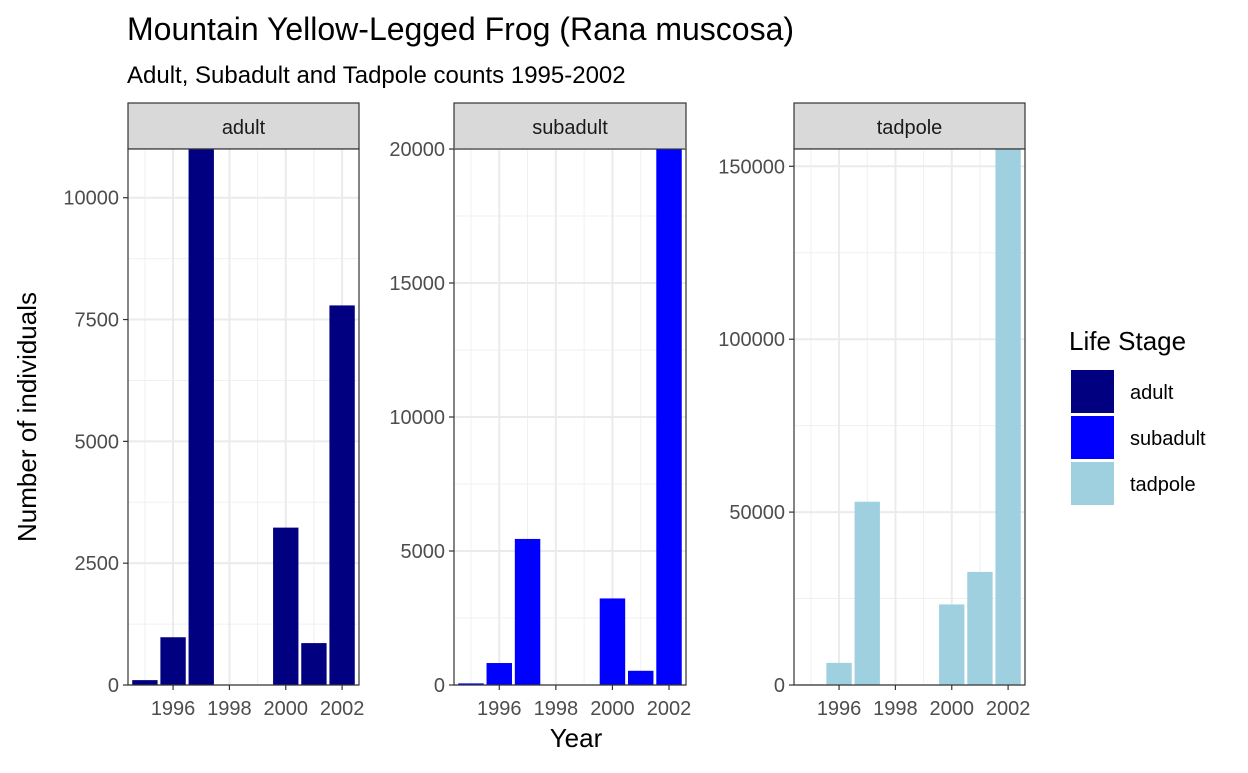 This screenshot has width=1248, height=773. What do you see at coordinates (145, 682) in the screenshot?
I see `bar-adult-1995` at bounding box center [145, 682].